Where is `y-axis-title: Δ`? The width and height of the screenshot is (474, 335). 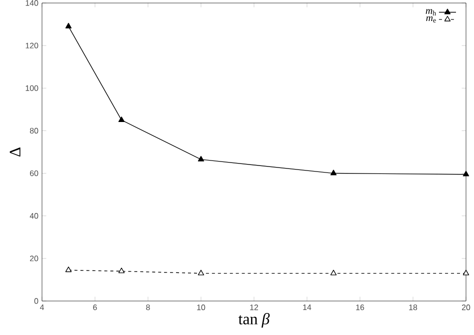
y-axis-title: Δ is located at coordinates (15, 152).